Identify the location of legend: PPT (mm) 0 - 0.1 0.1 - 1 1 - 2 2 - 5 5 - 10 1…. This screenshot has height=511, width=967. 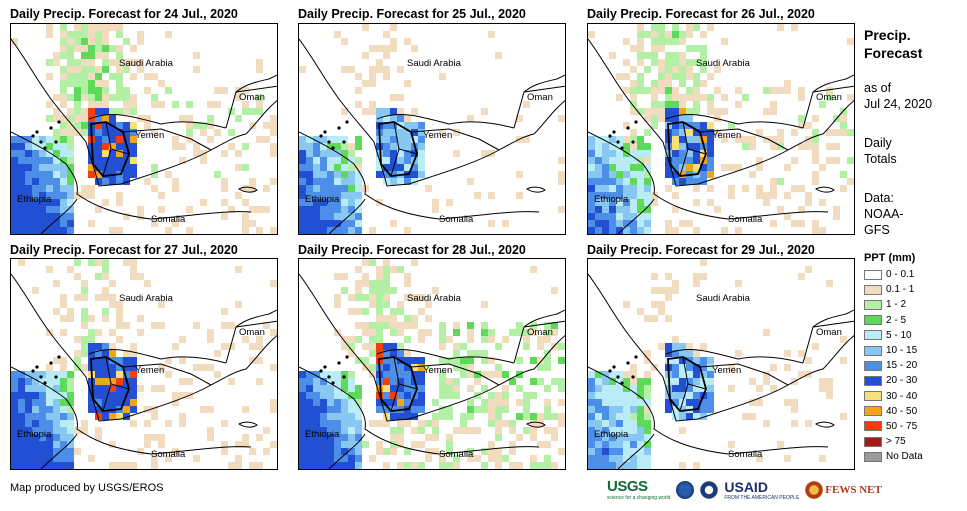
(893, 358).